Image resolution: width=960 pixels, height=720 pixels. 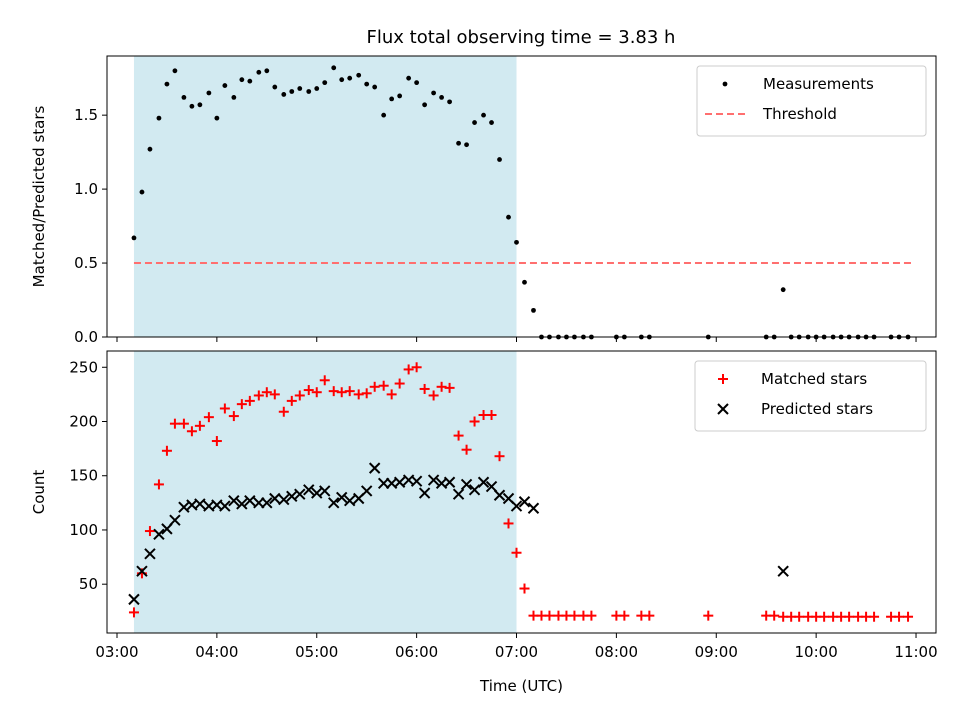 I want to click on x-tick-label: 11:00, so click(x=915, y=652).